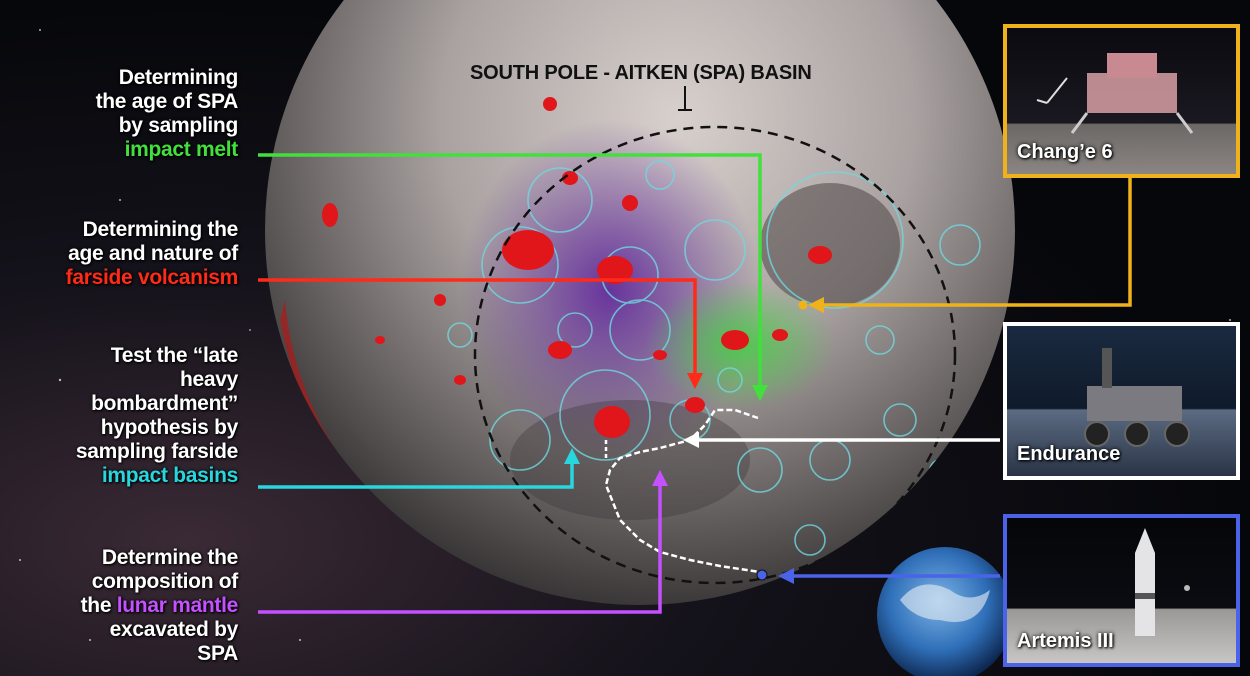  Describe the element at coordinates (174, 355) in the screenshot. I see `objective-line: Test the “late` at that location.